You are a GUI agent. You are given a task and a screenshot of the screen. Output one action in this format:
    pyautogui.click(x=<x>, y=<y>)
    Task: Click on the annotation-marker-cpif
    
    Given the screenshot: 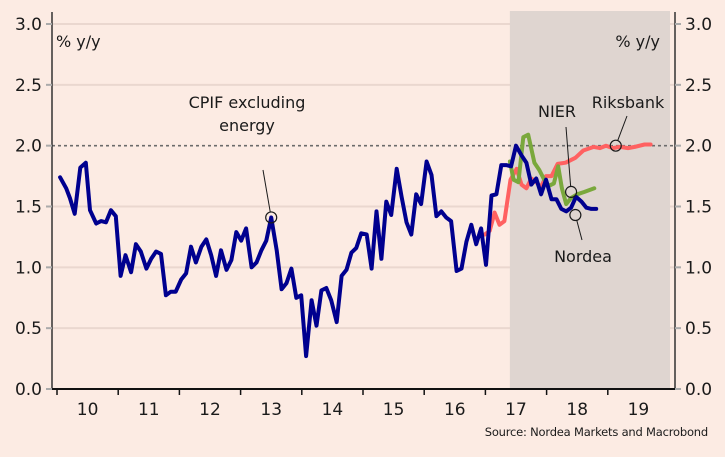 What is the action you would take?
    pyautogui.click(x=271, y=217)
    